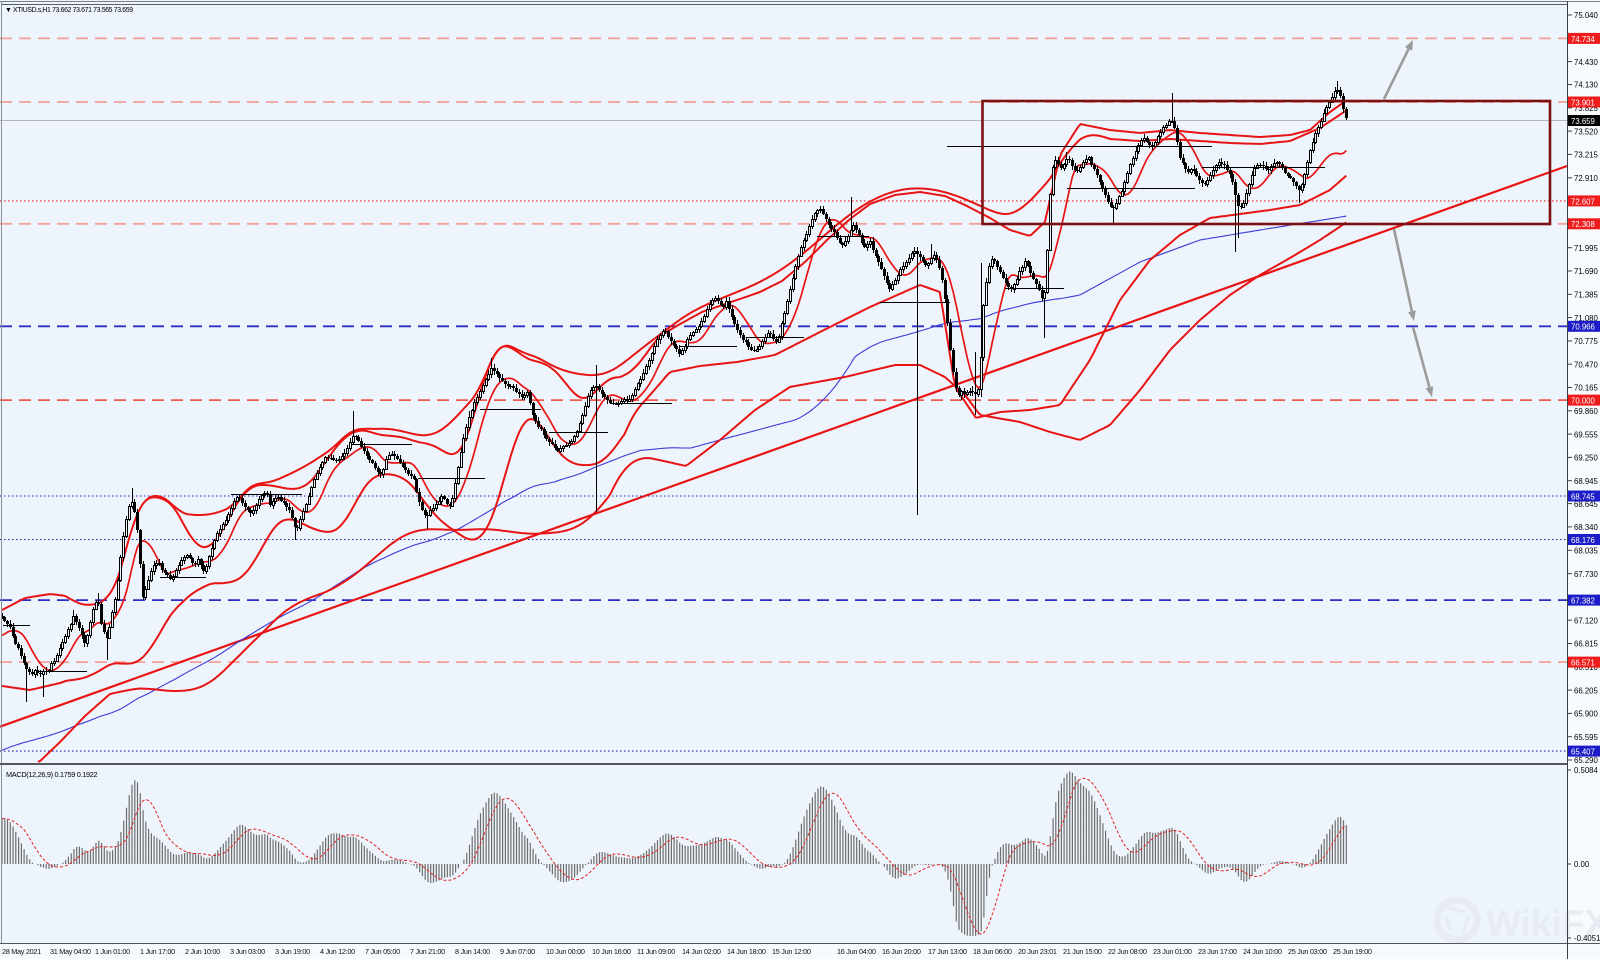 The image size is (1600, 959). I want to click on svg-text: 70.470, so click(1586, 364).